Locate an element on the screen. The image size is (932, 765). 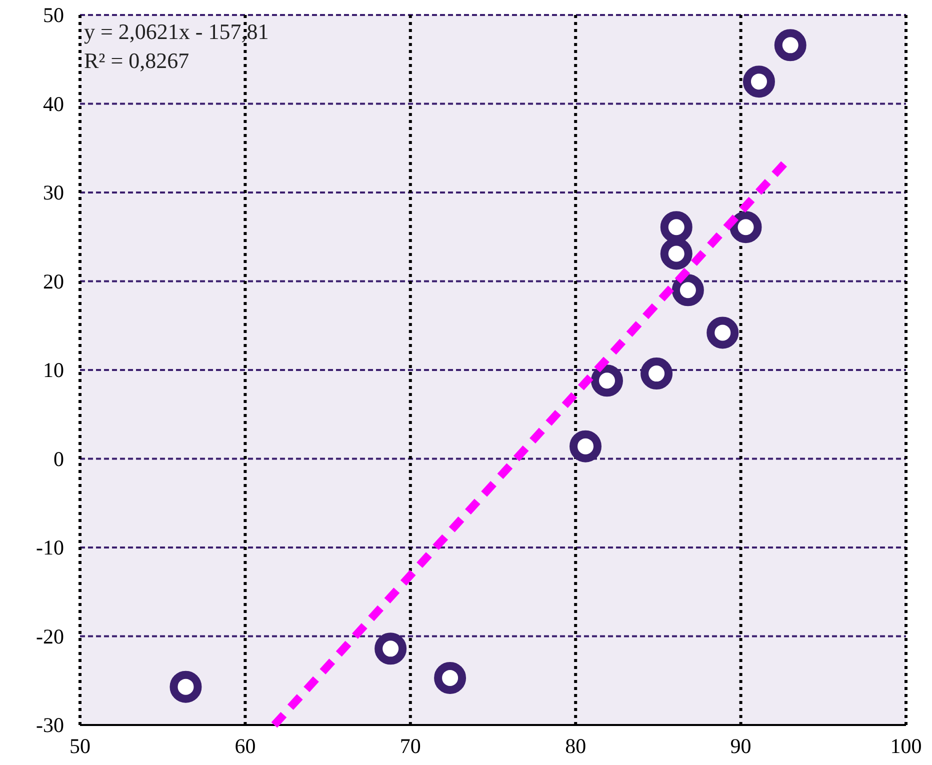
annotation: R² = 0,8267 is located at coordinates (137, 60).